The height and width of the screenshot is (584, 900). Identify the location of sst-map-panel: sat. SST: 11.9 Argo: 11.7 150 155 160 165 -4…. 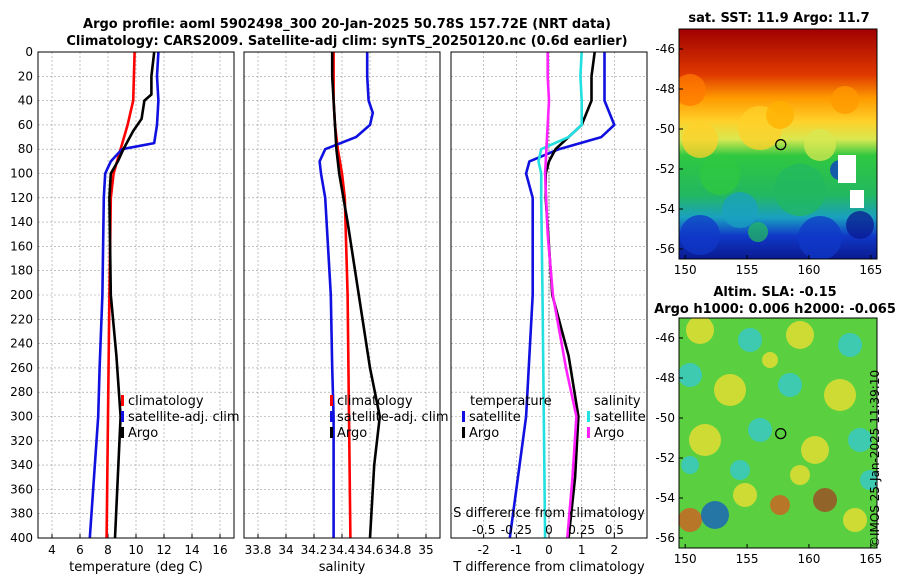
(768, 144).